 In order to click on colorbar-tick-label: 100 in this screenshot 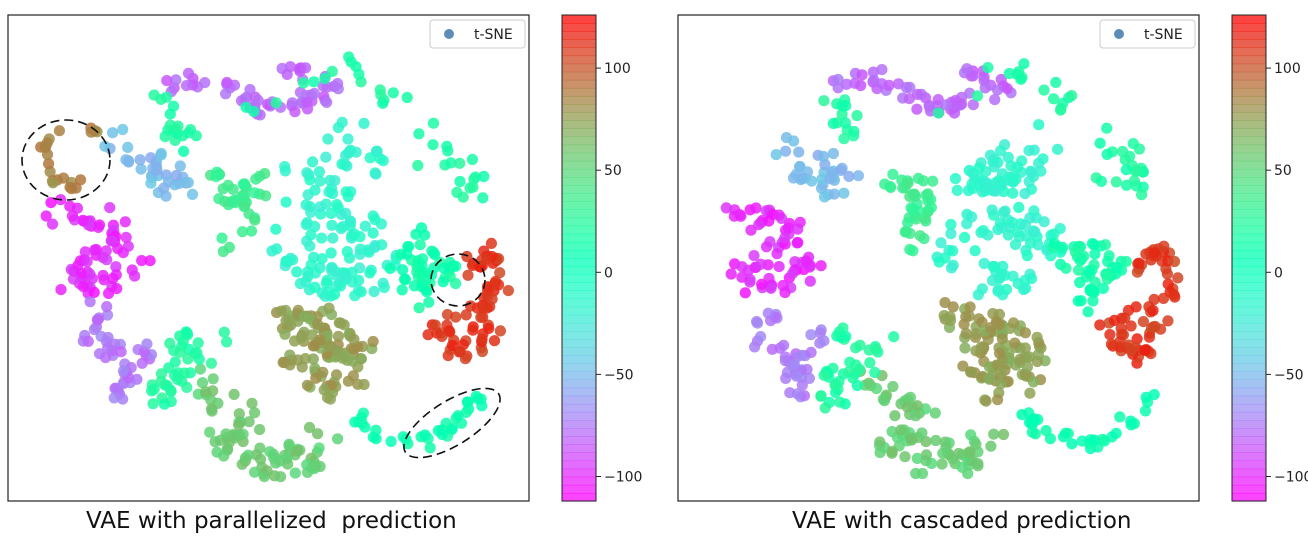, I will do `click(617, 69)`.